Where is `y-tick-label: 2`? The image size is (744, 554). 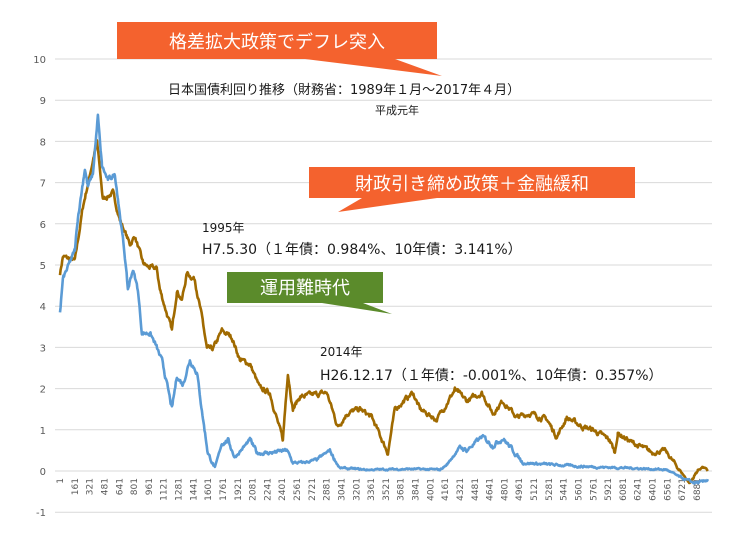
y-tick-label: 2 is located at coordinates (43, 390).